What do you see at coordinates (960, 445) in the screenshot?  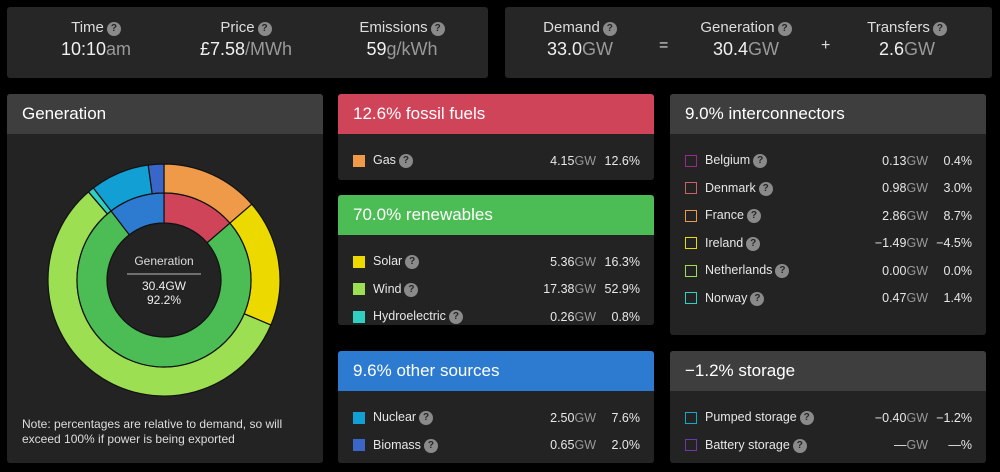 I see `source-pct: —%` at bounding box center [960, 445].